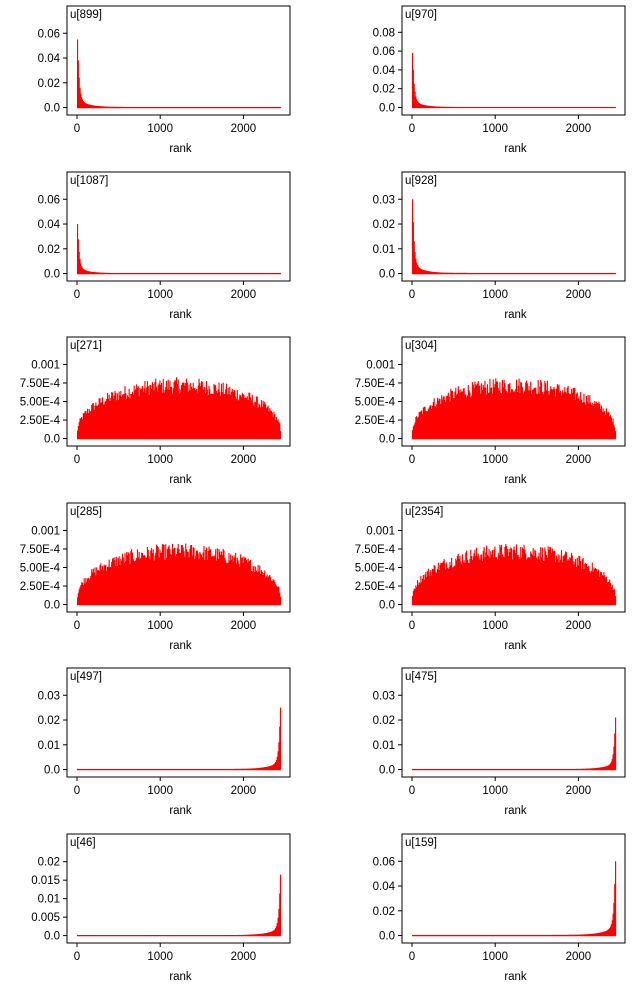 The image size is (637, 985). What do you see at coordinates (164, 742) in the screenshot?
I see `panel-9: u[497] 0 1000 2000 0.0 0.01 0.02 0.03 rank` at bounding box center [164, 742].